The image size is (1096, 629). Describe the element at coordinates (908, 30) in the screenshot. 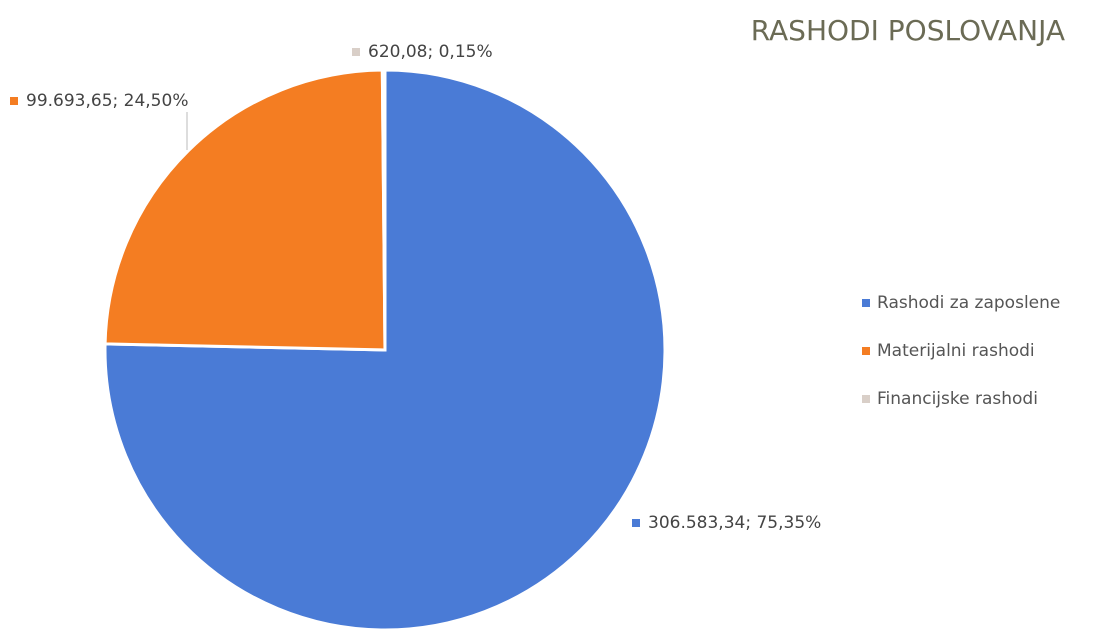

I see `chart-title: RASHODI POSLOVANJA` at that location.